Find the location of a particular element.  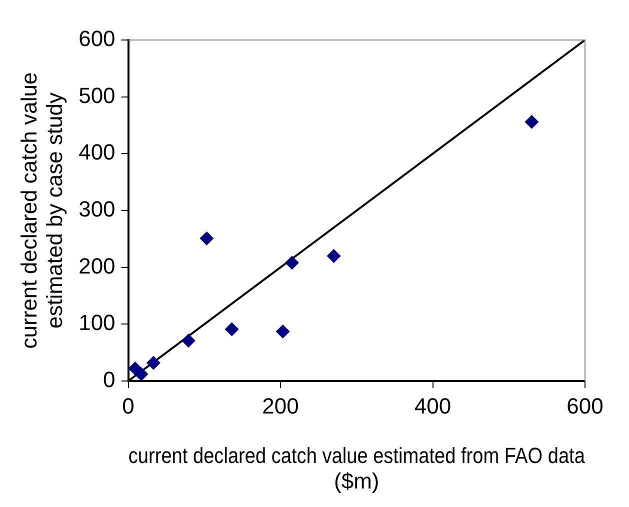

x-axis-title: current declared catch value estimated from FAO data ($m) is located at coordinates (357, 469).